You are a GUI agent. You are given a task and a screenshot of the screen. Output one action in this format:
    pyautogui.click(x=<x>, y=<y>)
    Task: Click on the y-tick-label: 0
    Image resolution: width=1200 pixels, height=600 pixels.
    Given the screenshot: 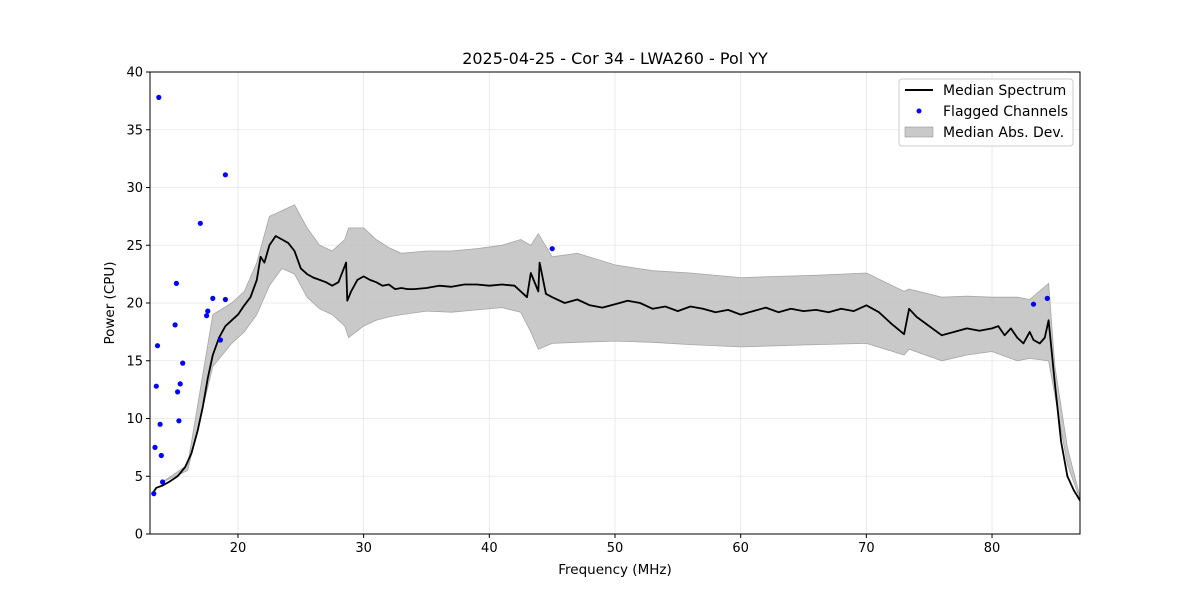 What is the action you would take?
    pyautogui.click(x=139, y=535)
    